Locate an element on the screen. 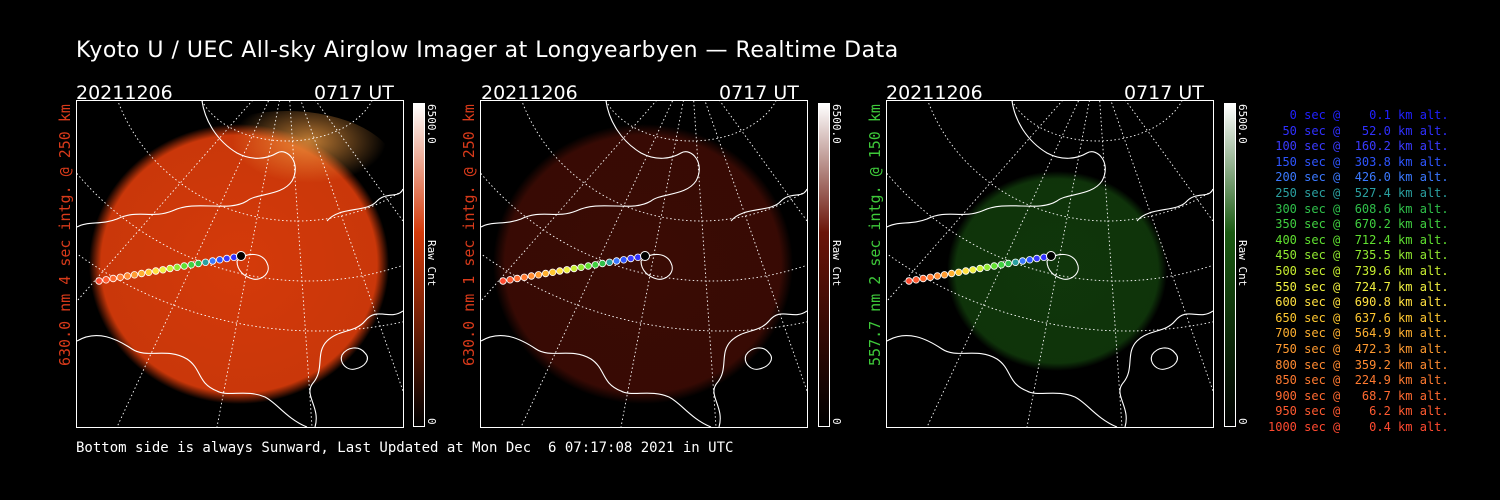  panel-3-colorbar is located at coordinates (1230, 265).